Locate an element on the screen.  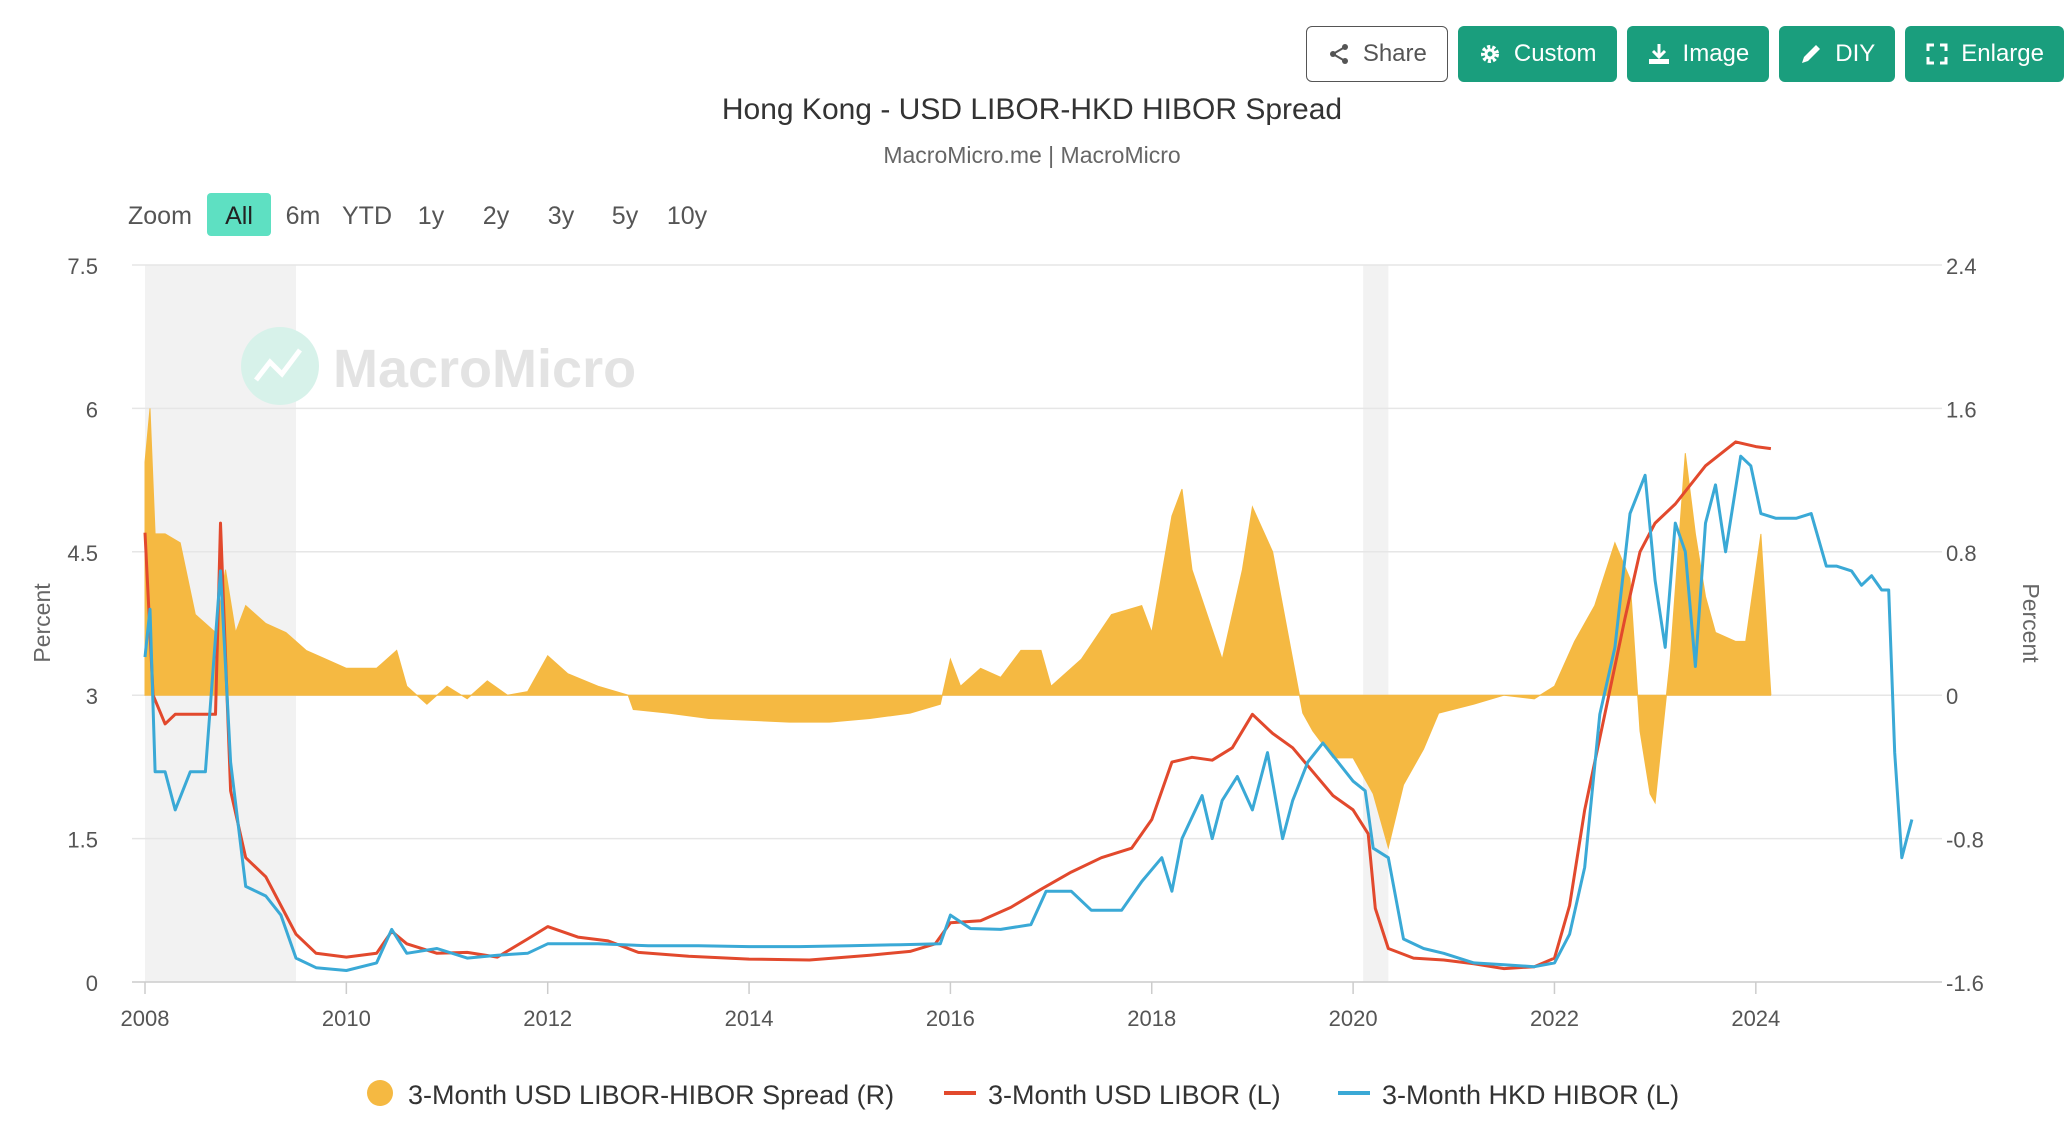
zoom-selected-highlight is located at coordinates (239, 214).